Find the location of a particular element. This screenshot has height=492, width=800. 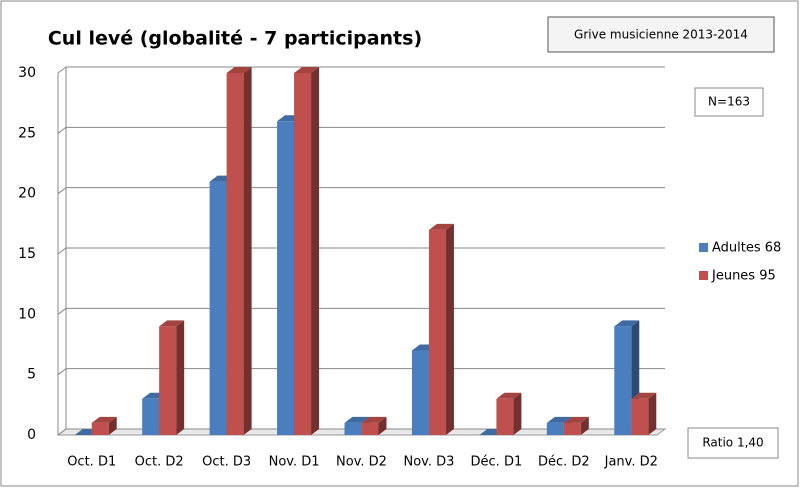

annotation: Ratio 1,40 is located at coordinates (732, 443).